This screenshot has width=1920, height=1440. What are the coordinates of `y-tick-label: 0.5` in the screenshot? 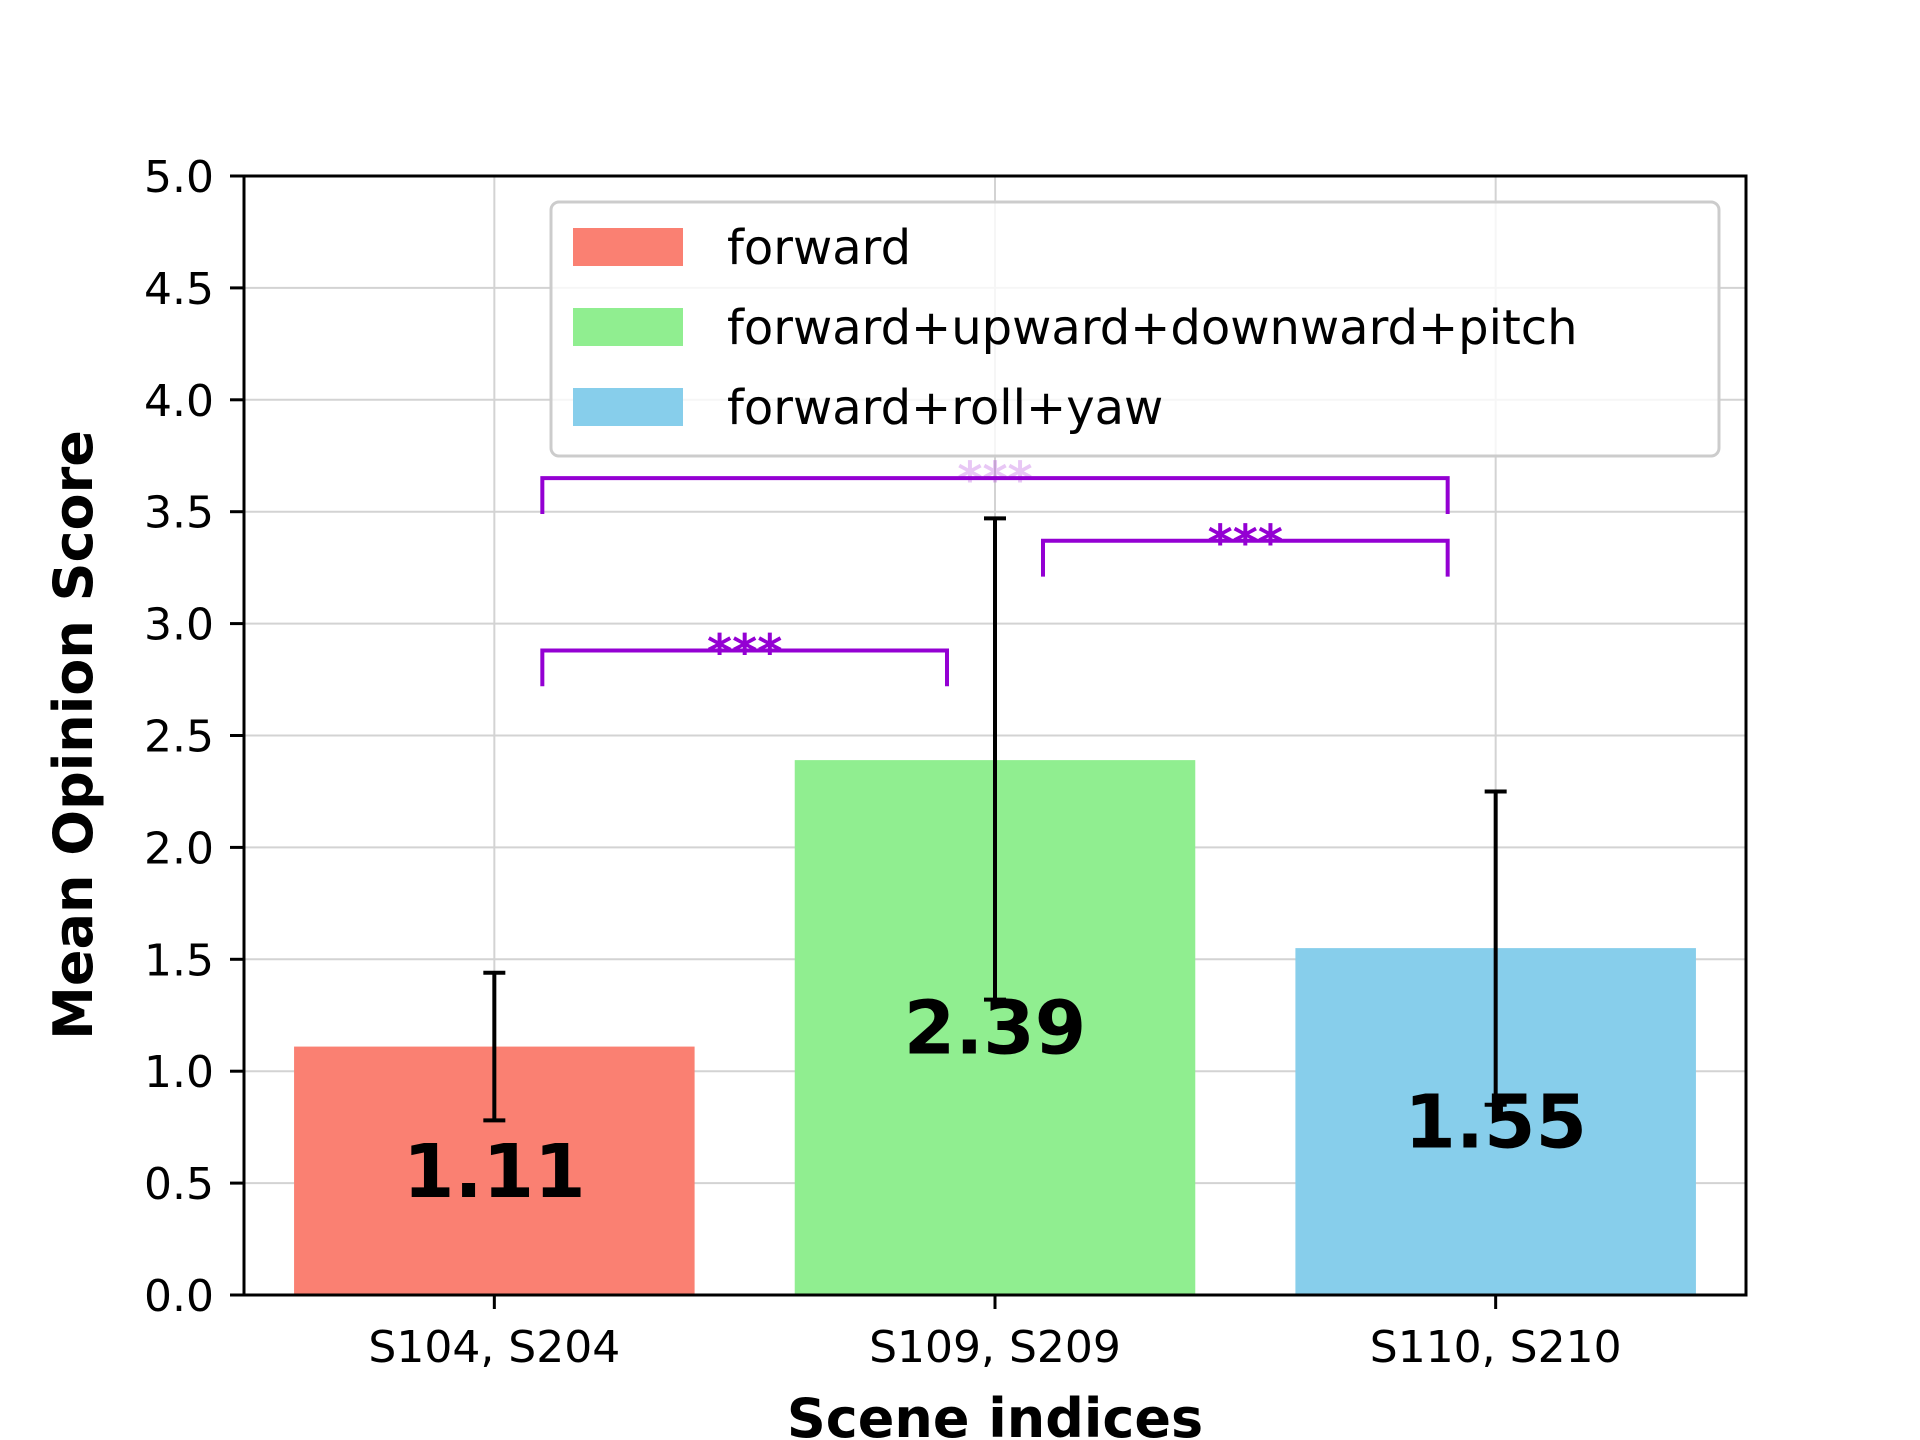 It's located at (179, 1184).